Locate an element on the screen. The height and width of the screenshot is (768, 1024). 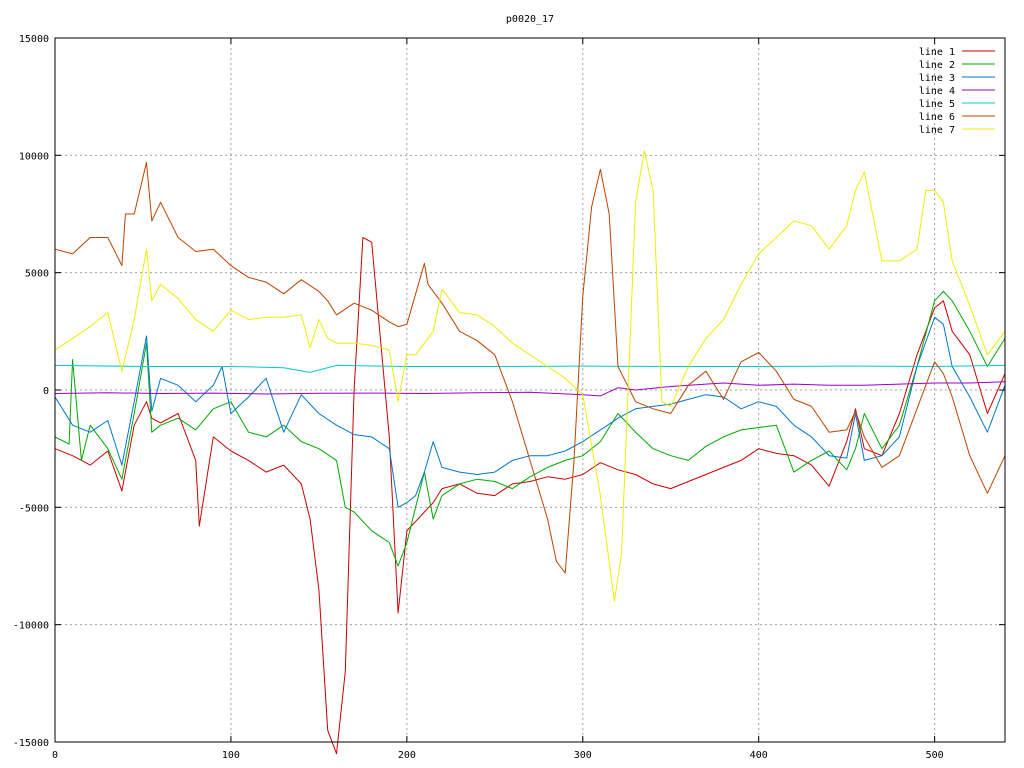
x-tick-label: 100 is located at coordinates (231, 755).